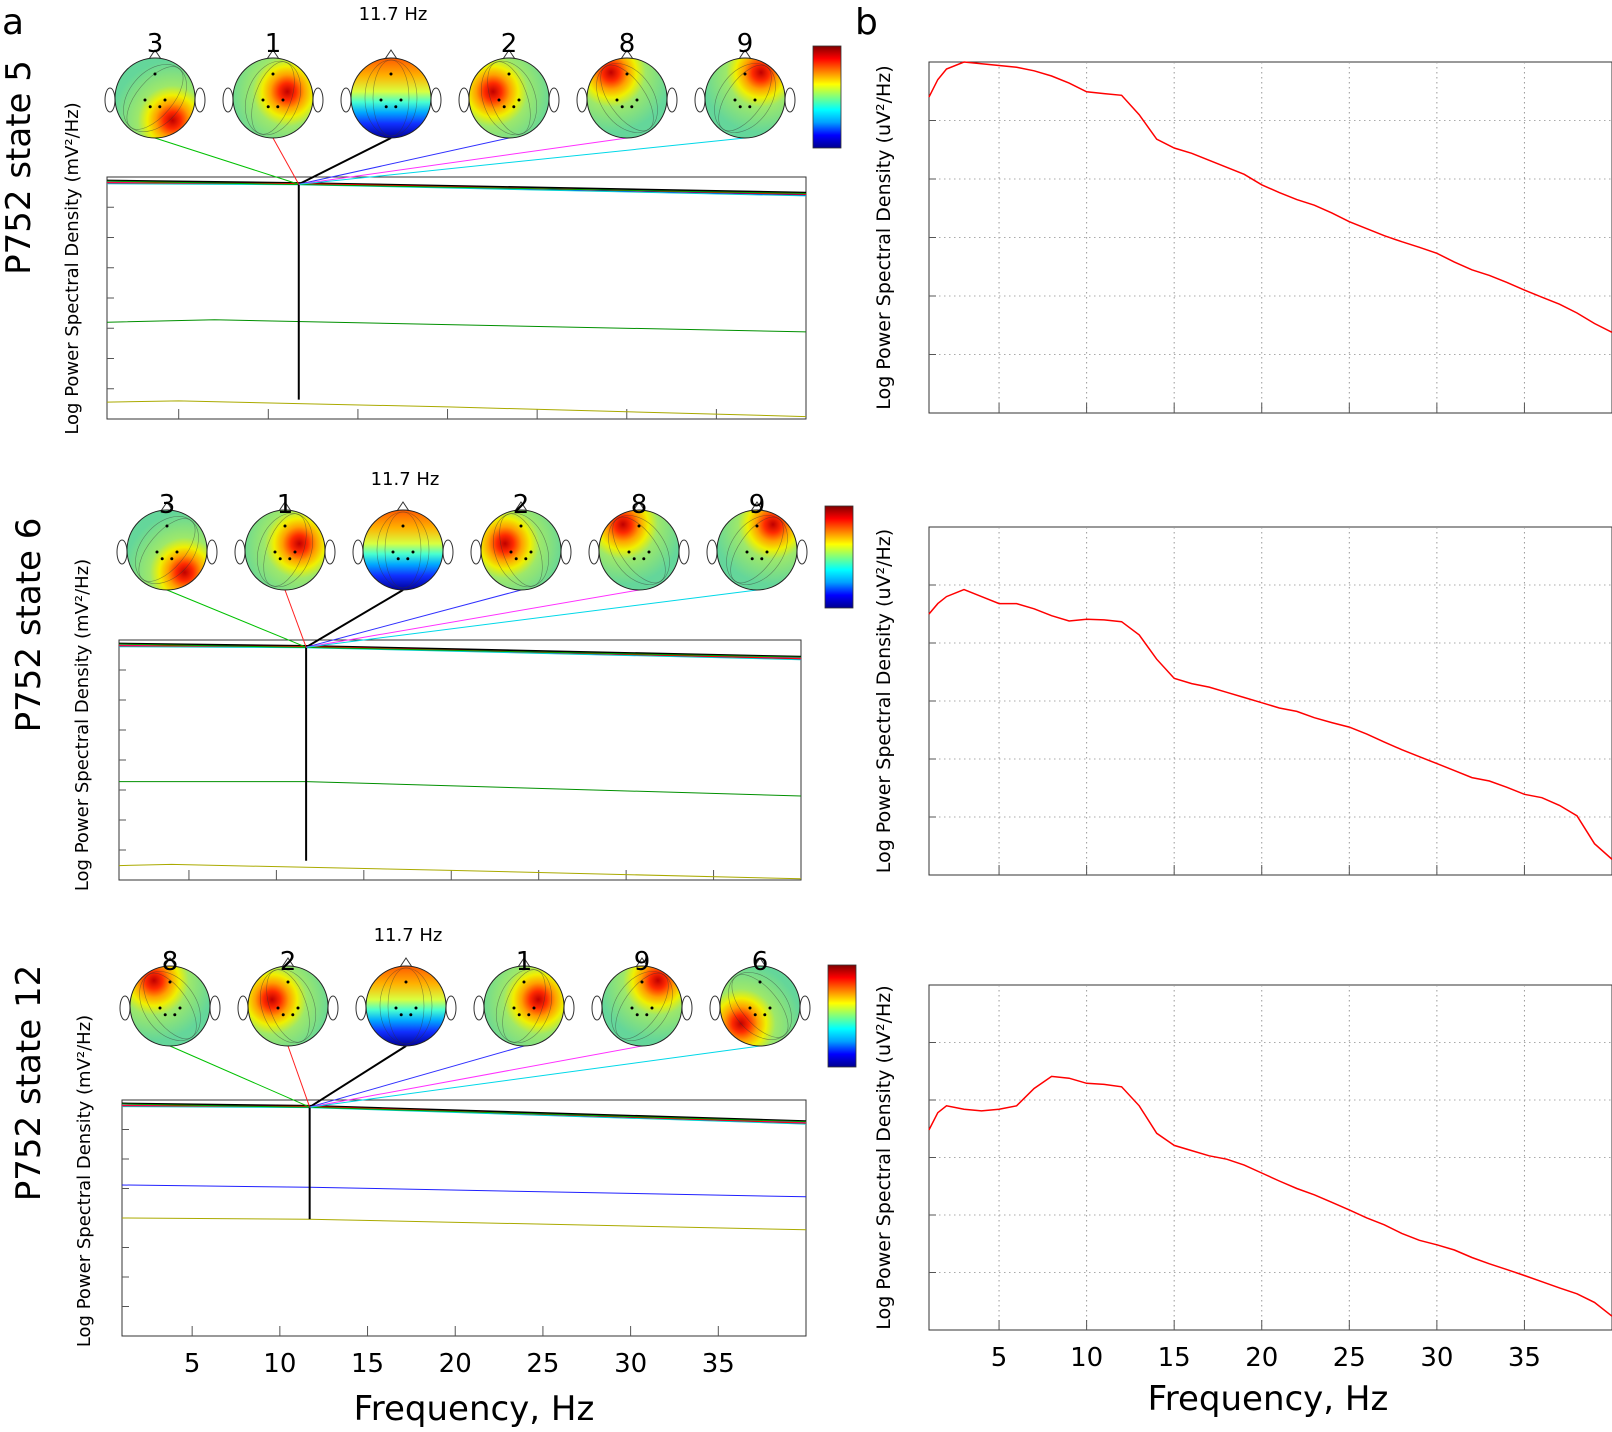 This screenshot has height=1432, width=1612. Describe the element at coordinates (464, 1191) in the screenshot. I see `series-line-blue-low` at that location.